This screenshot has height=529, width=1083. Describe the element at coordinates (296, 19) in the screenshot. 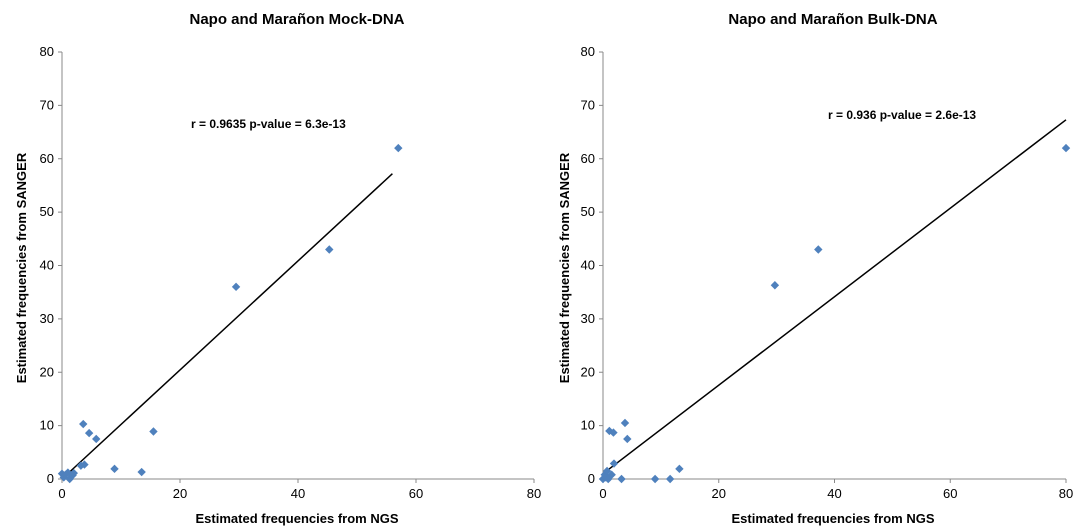

I see `chart-title: Napo and Marañon Mock-DNA` at that location.